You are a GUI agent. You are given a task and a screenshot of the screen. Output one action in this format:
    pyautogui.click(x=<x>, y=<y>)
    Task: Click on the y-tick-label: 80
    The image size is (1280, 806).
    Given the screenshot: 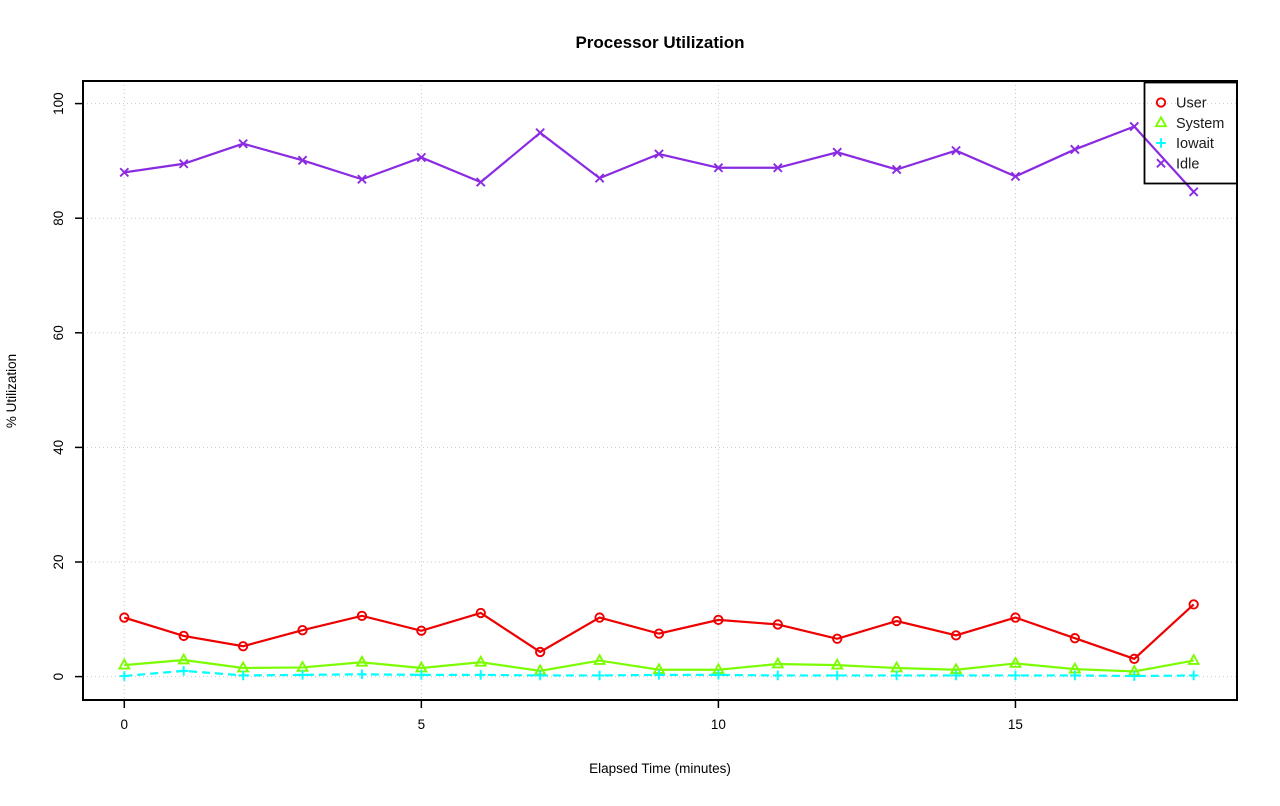 What is the action you would take?
    pyautogui.click(x=58, y=218)
    